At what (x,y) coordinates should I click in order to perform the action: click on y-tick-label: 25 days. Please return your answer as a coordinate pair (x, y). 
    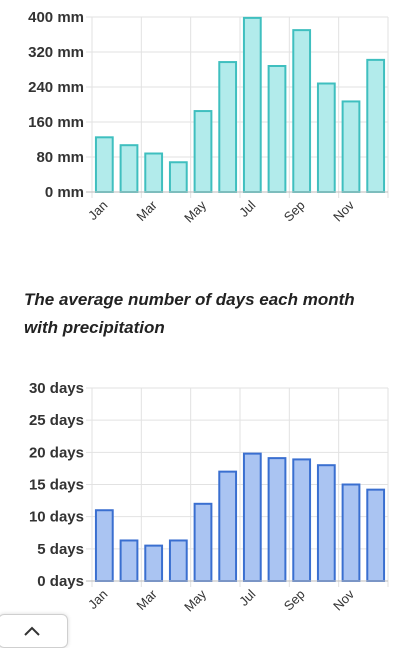
    Looking at the image, I should click on (56, 420).